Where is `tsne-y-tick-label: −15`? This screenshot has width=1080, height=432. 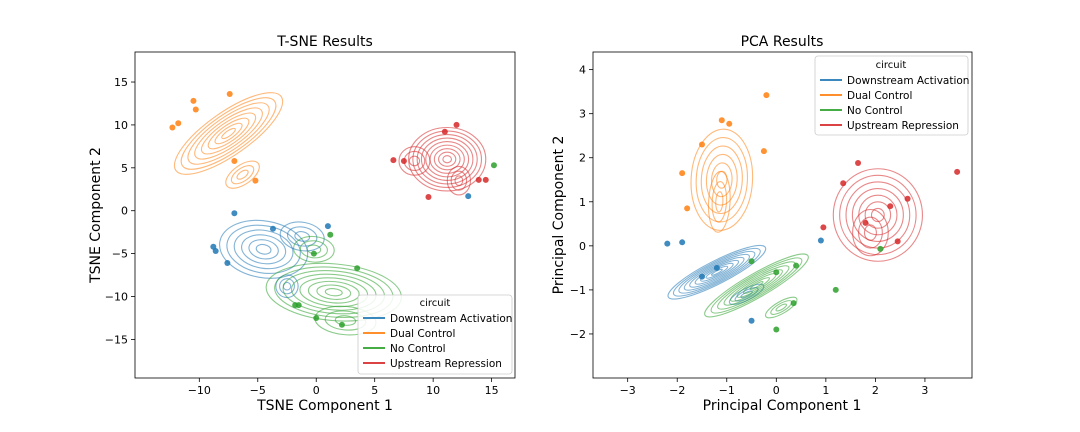 tsne-y-tick-label: −15 is located at coordinates (116, 339).